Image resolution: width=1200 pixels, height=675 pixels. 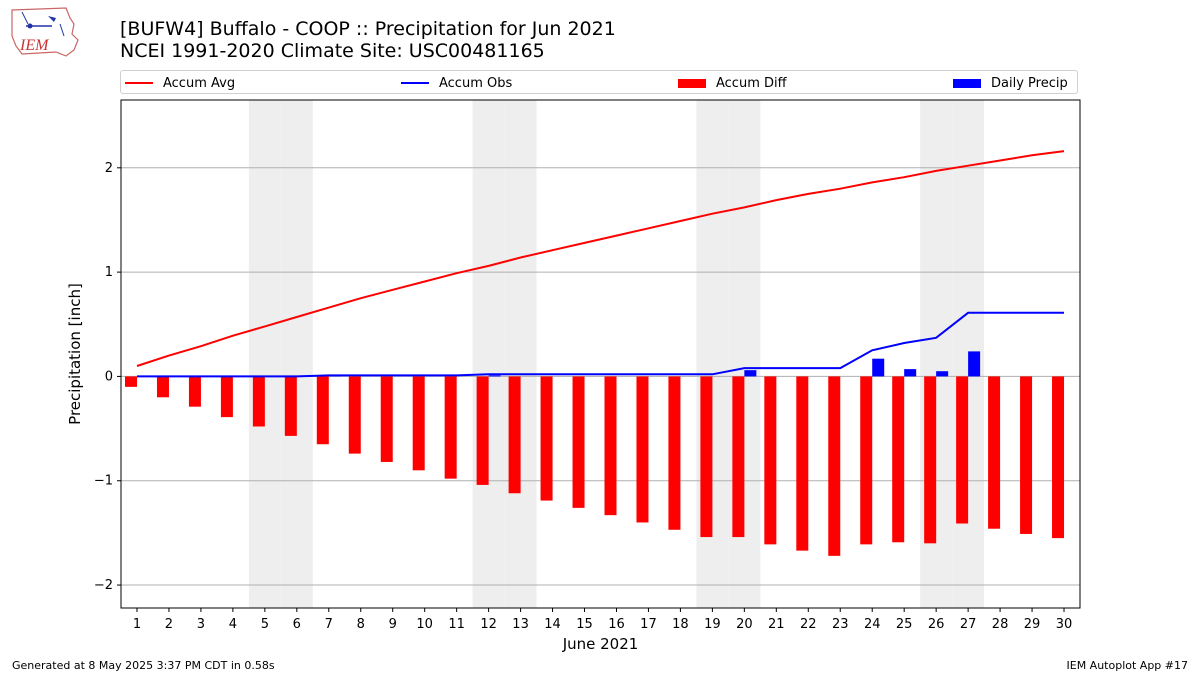 What do you see at coordinates (1000, 624) in the screenshot?
I see `x-tick-label: 28` at bounding box center [1000, 624].